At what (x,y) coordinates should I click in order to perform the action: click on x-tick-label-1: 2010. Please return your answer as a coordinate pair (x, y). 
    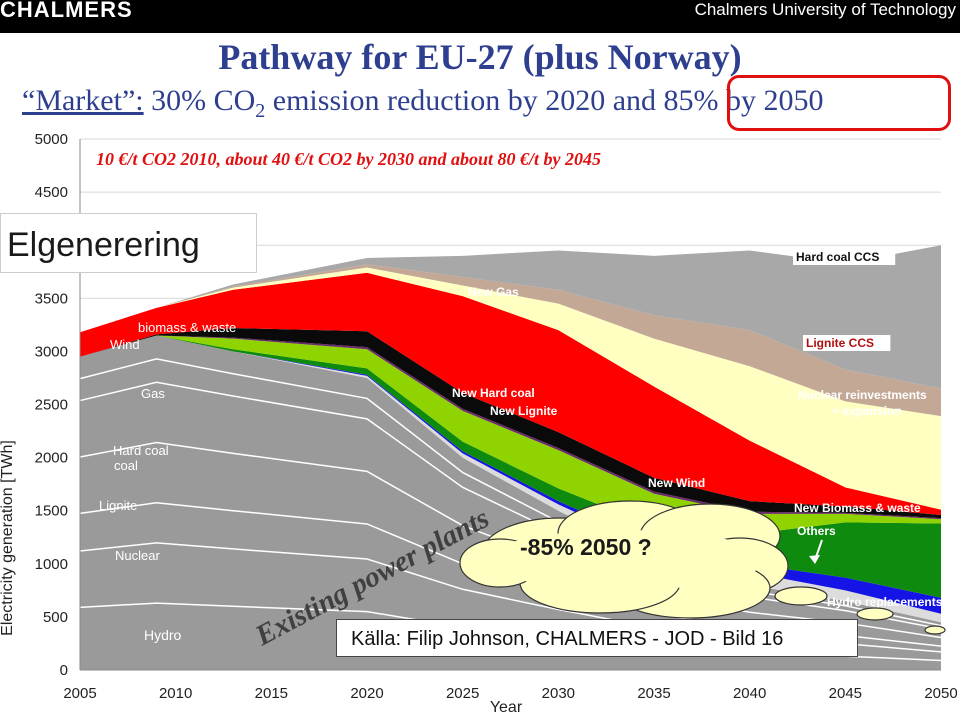
    Looking at the image, I should click on (175, 693).